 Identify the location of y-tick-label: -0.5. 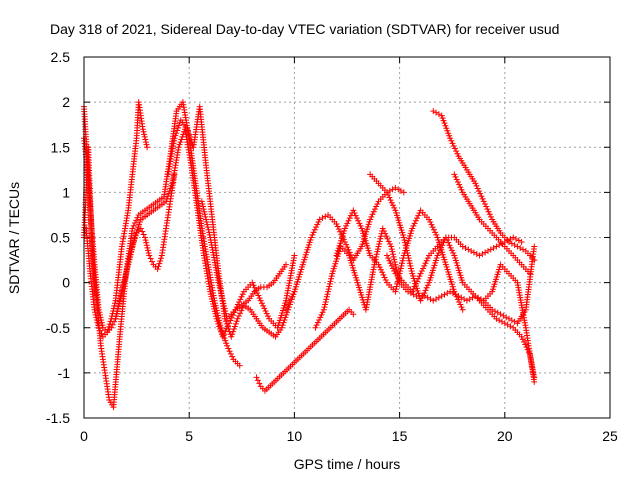
(58, 328).